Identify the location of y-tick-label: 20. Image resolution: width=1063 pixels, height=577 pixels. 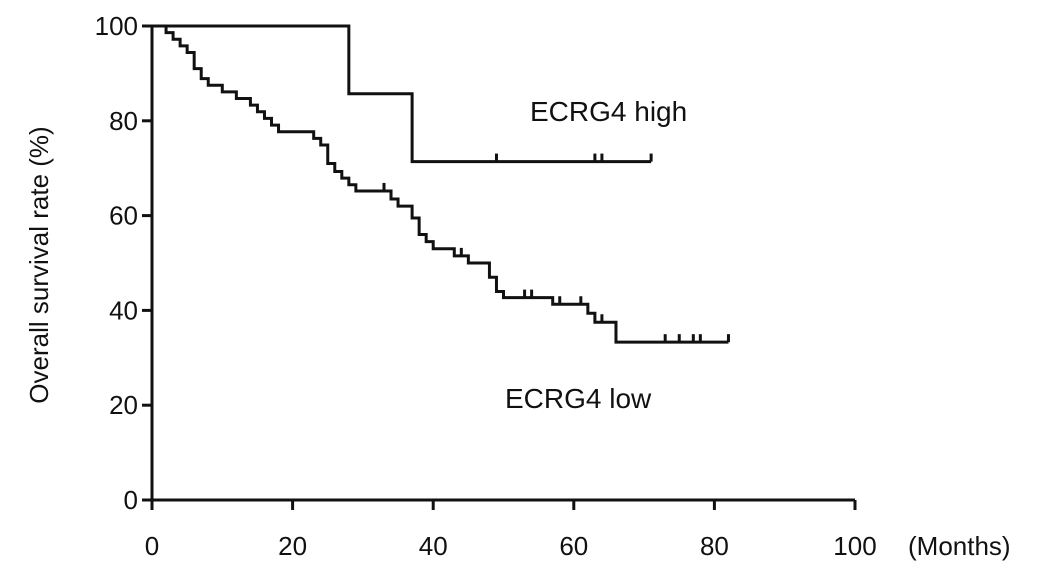
(123, 405).